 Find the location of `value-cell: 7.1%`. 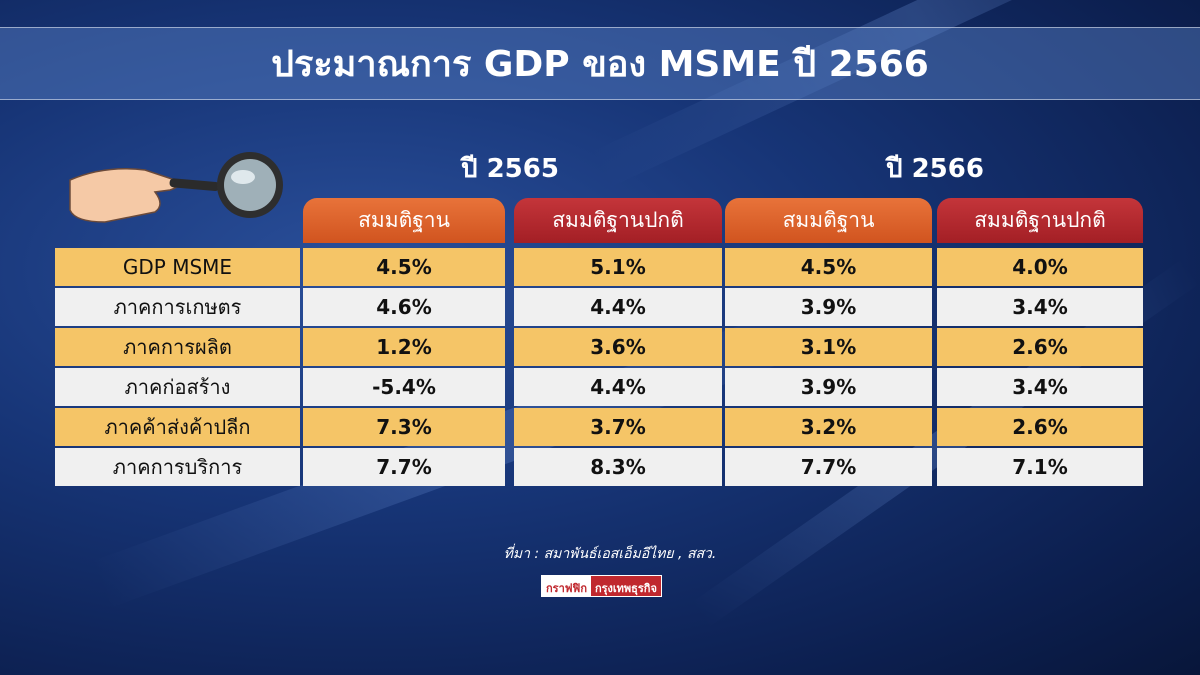

value-cell: 7.1% is located at coordinates (1040, 467).